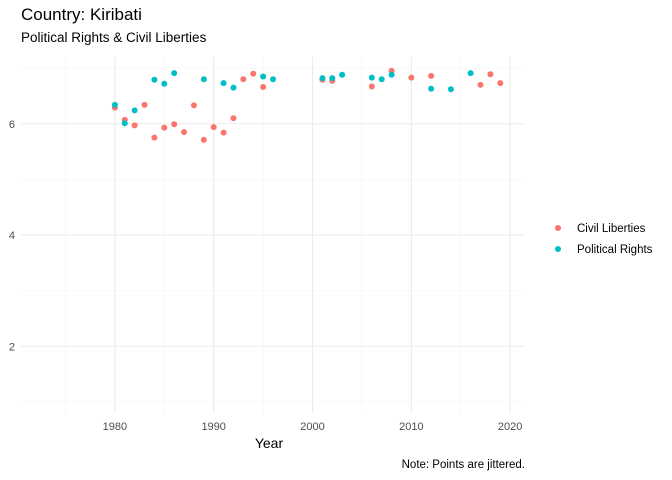 The image size is (672, 480). I want to click on x-tick-label: 1980, so click(115, 427).